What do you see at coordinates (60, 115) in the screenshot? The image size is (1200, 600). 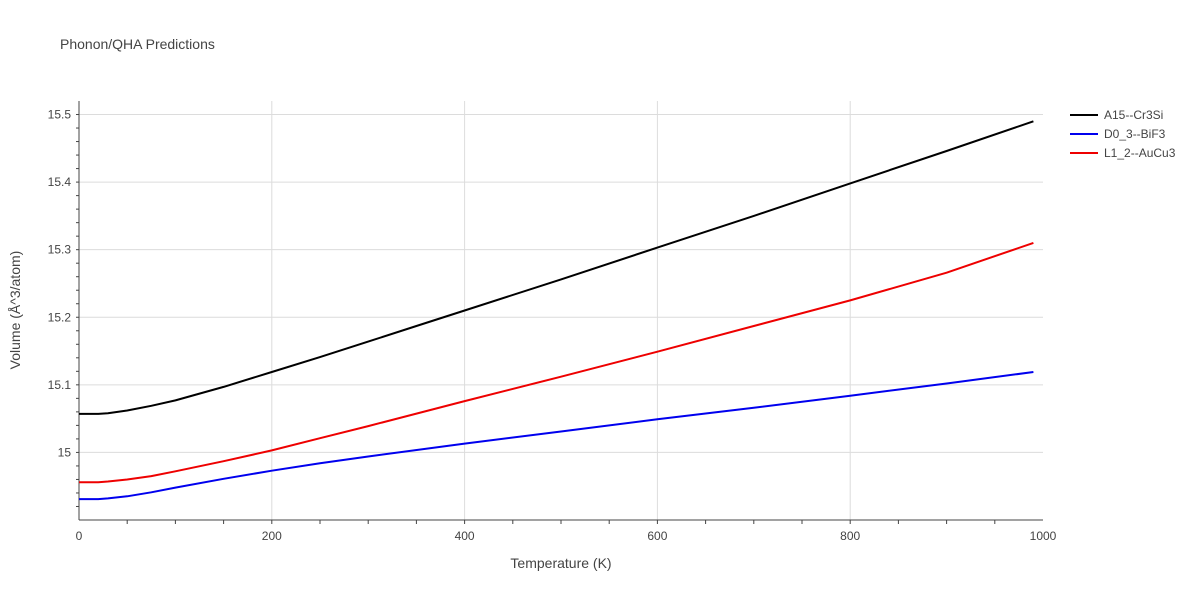 I see `y-tick-label: 15.5` at bounding box center [60, 115].